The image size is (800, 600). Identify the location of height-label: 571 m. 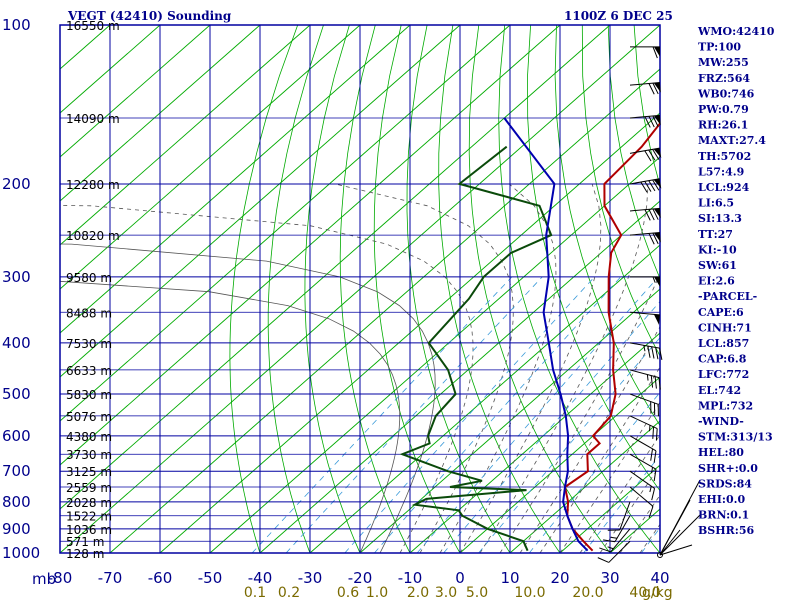
(85, 542).